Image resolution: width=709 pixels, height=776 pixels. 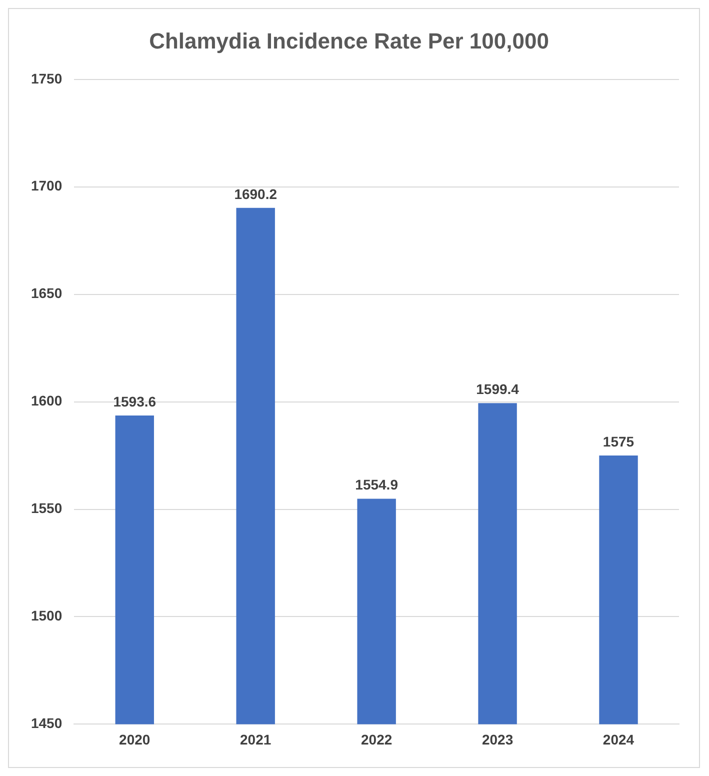 What do you see at coordinates (46, 508) in the screenshot?
I see `y-tick-label: 1550` at bounding box center [46, 508].